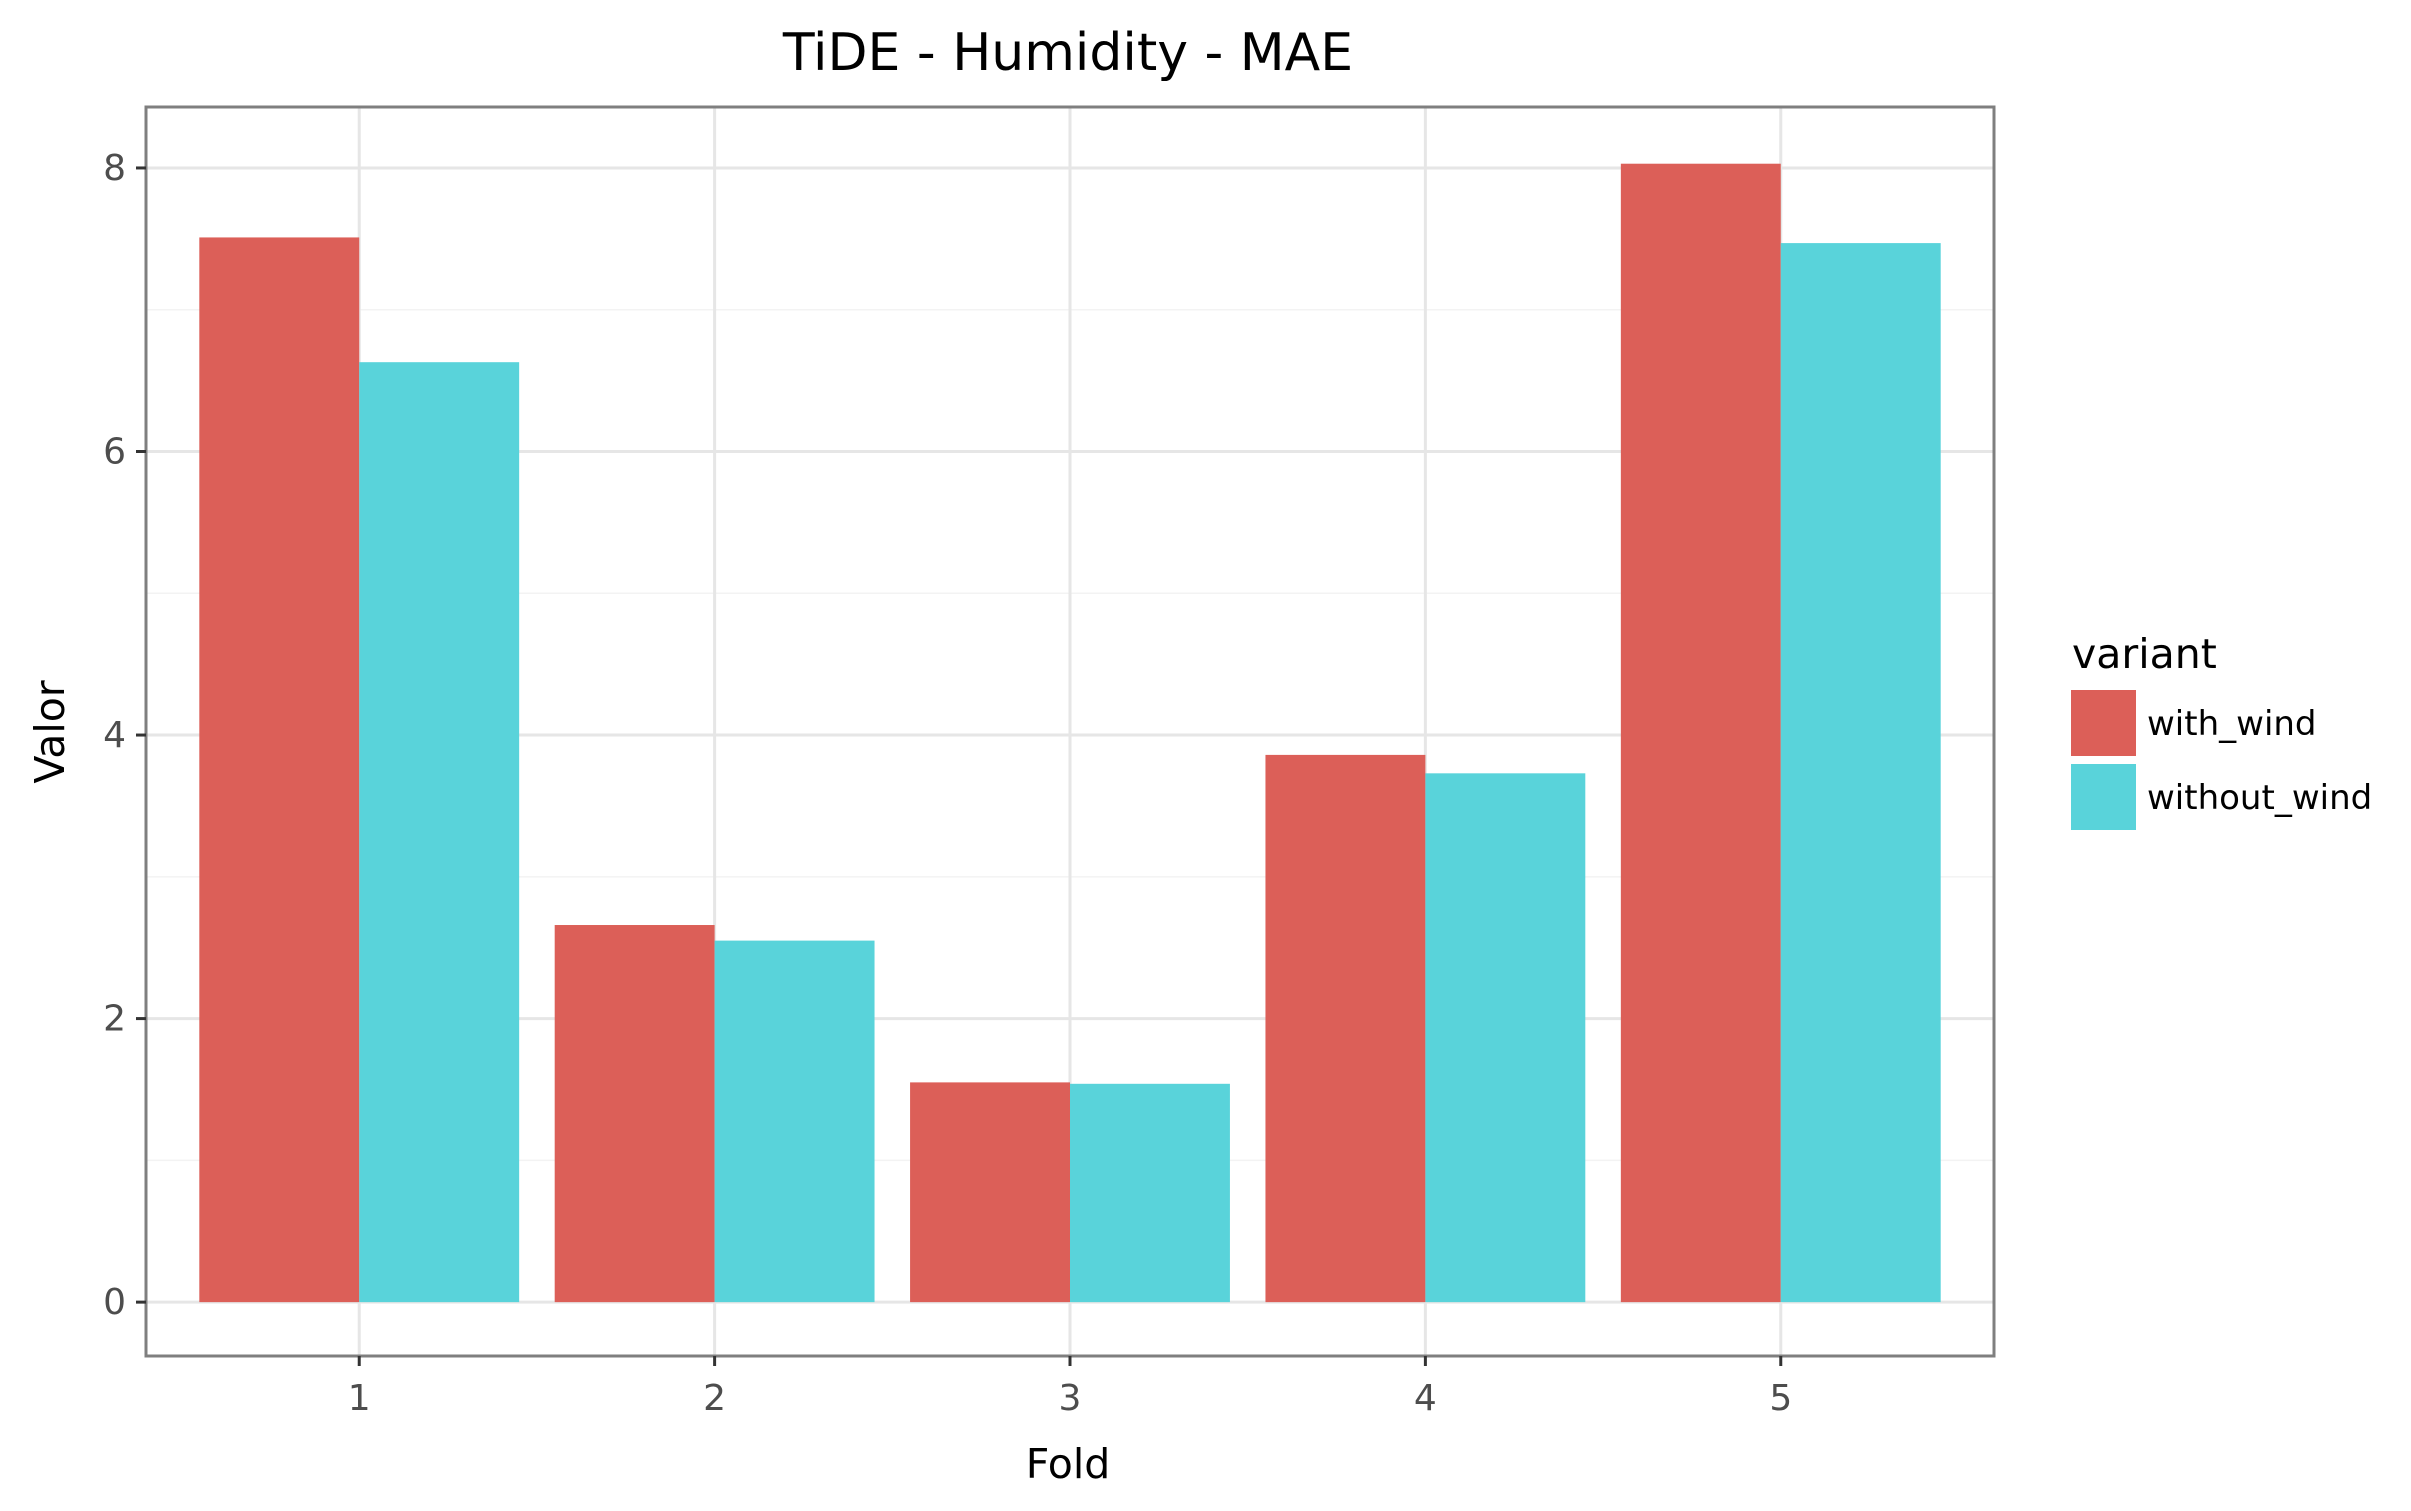 The height and width of the screenshot is (1511, 2411). Describe the element at coordinates (50, 731) in the screenshot. I see `y-axis-title: Valor` at that location.